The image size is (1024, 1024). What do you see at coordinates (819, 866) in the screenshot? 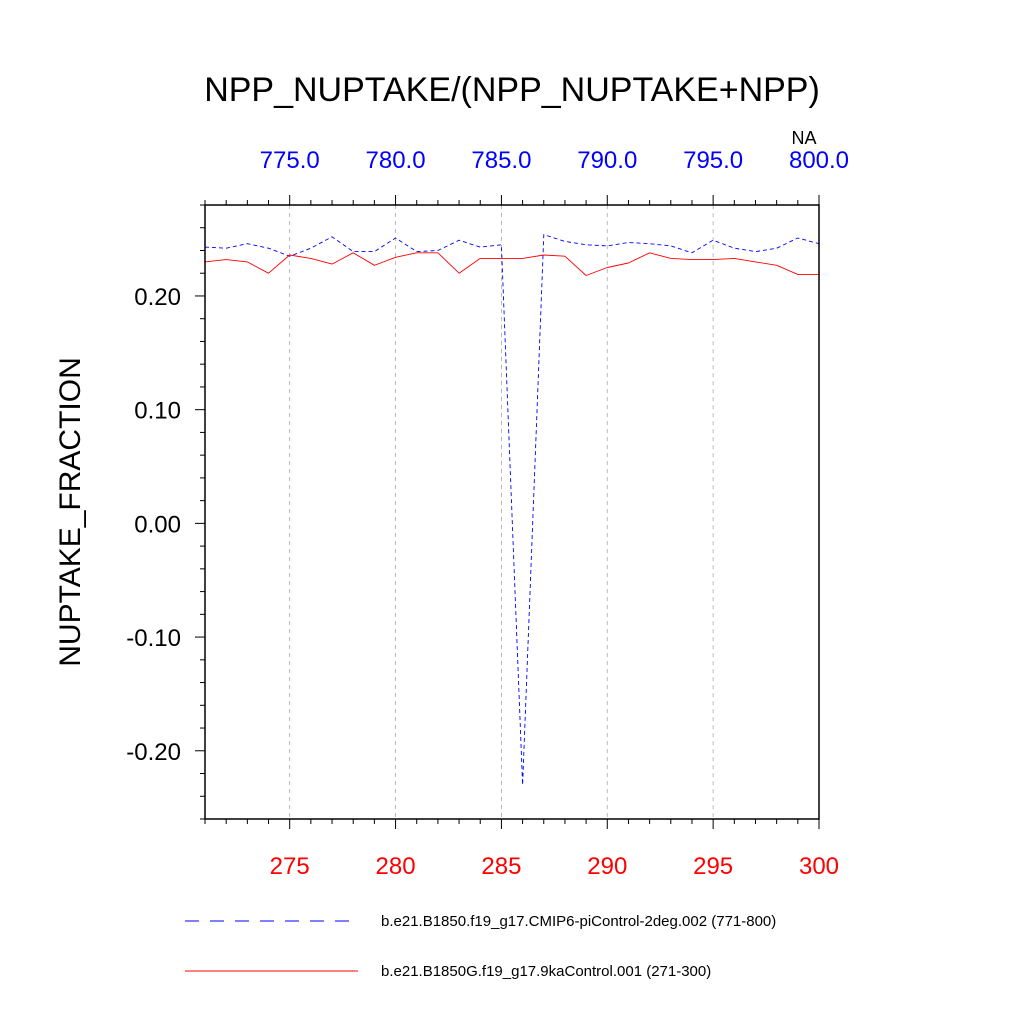
I see `bottom-x-tick-label: 300` at bounding box center [819, 866].